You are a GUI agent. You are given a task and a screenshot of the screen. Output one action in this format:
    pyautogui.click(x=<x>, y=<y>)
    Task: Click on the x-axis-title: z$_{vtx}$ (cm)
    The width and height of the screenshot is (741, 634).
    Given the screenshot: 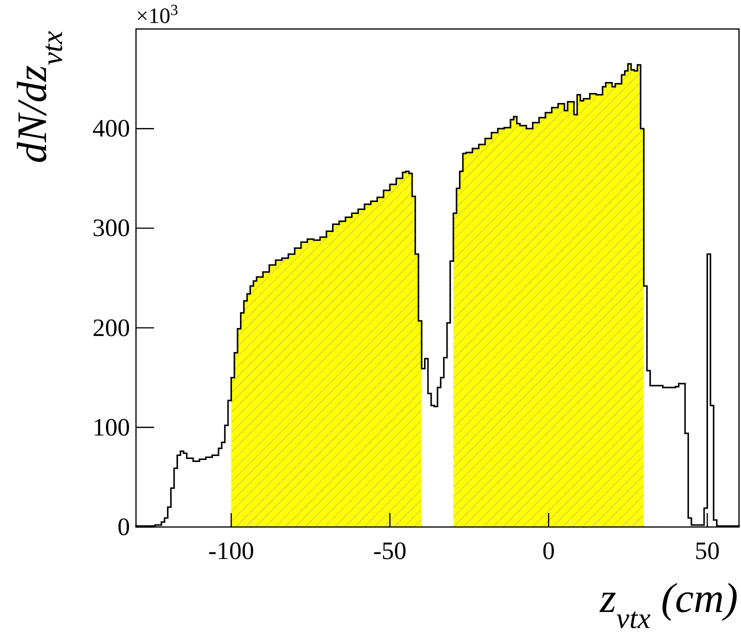 What is the action you would take?
    pyautogui.click(x=668, y=605)
    